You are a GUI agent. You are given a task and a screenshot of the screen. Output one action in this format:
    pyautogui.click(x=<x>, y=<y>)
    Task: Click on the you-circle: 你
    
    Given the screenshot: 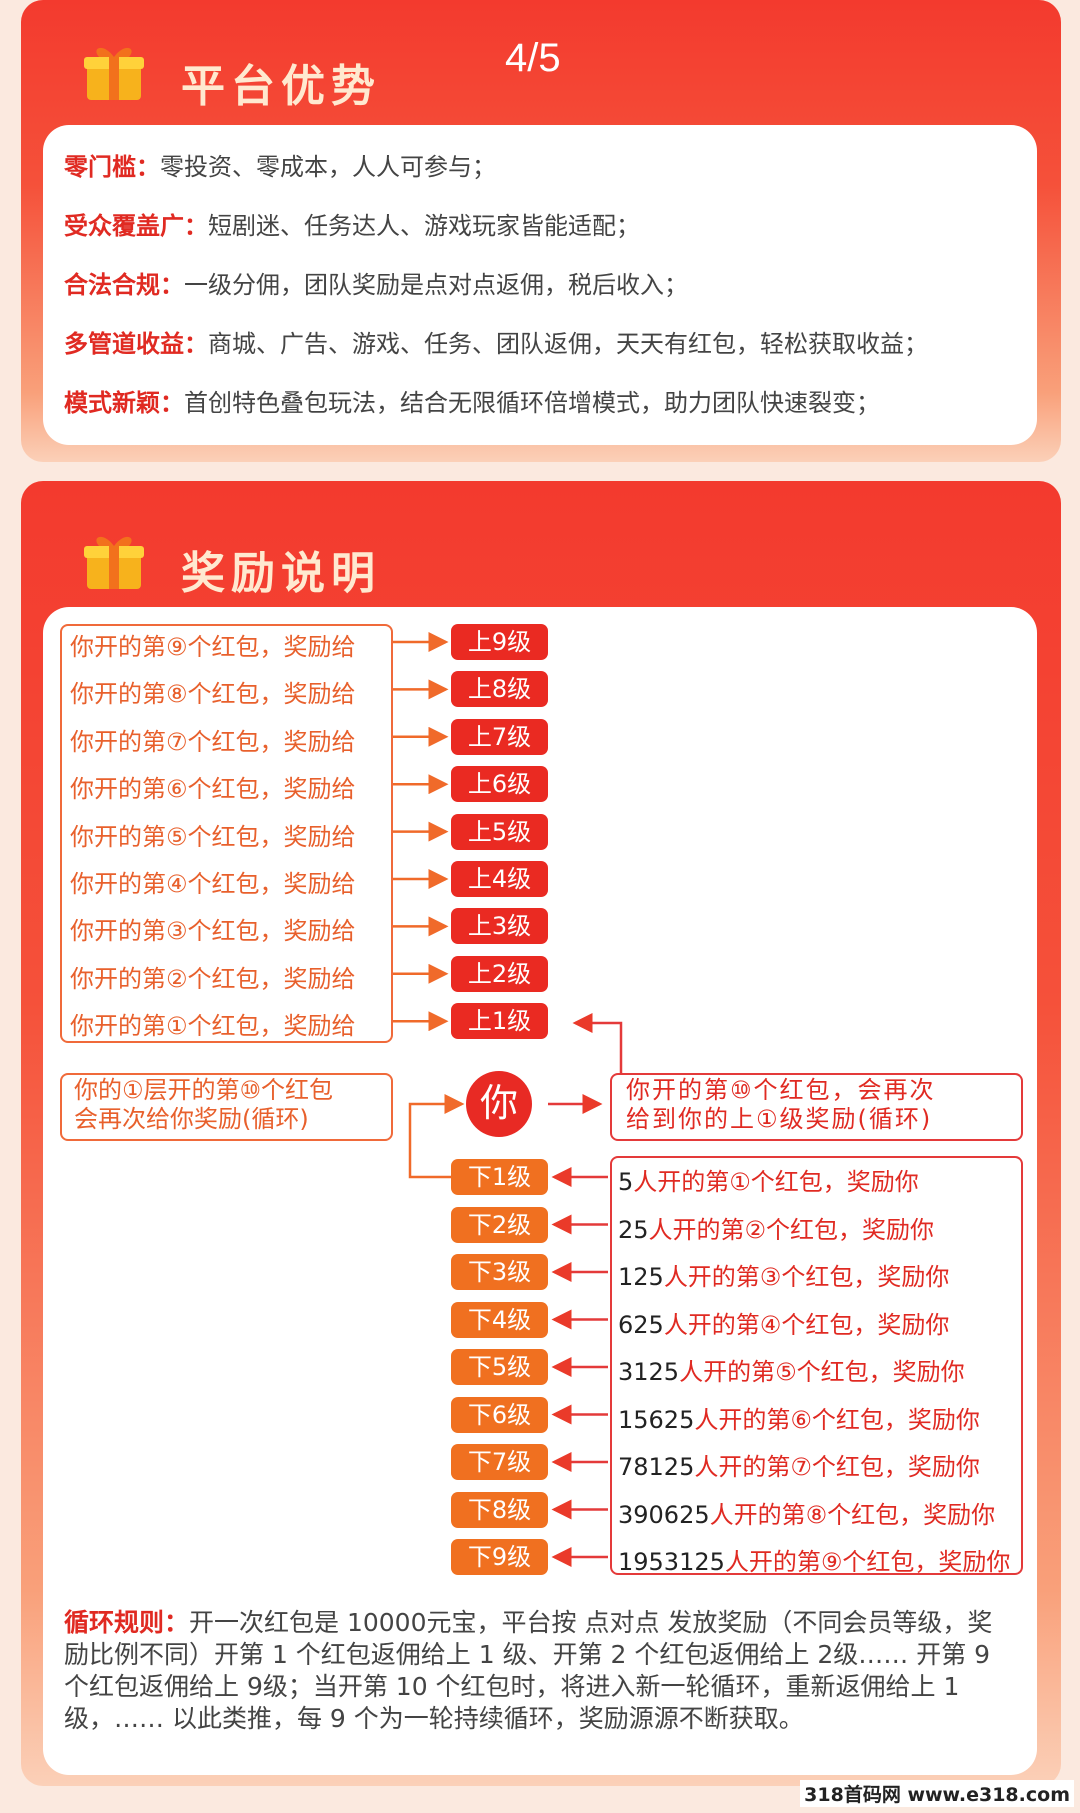 What is the action you would take?
    pyautogui.click(x=499, y=1104)
    